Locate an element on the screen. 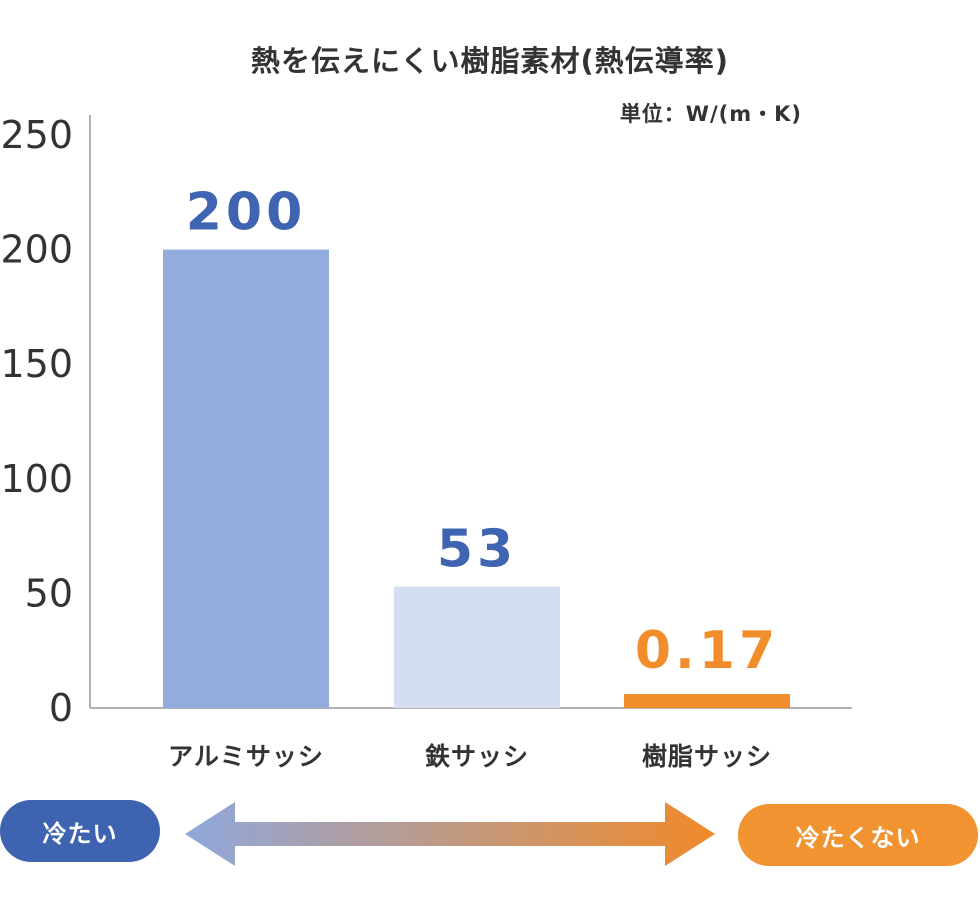 This screenshot has width=980, height=900. unit-label: 単位：W/(m・K) is located at coordinates (710, 114).